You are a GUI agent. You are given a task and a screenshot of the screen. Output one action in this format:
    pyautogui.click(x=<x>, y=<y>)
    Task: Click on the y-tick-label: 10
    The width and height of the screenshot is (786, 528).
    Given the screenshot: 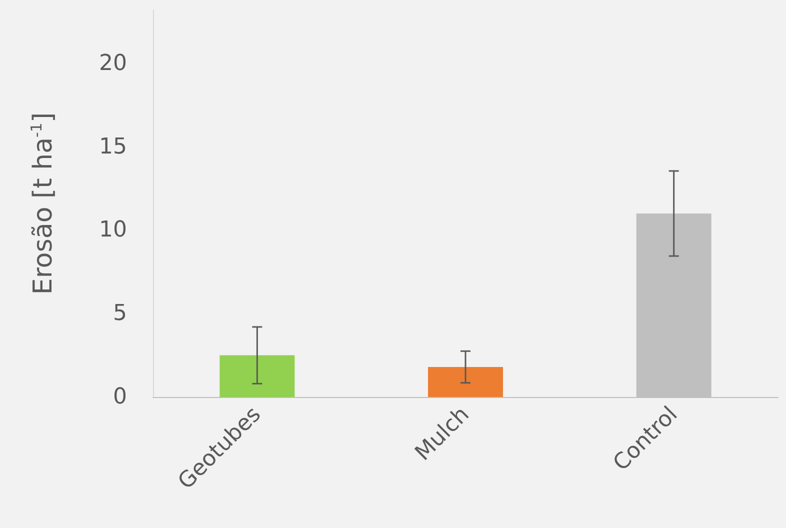 What is the action you would take?
    pyautogui.click(x=113, y=230)
    